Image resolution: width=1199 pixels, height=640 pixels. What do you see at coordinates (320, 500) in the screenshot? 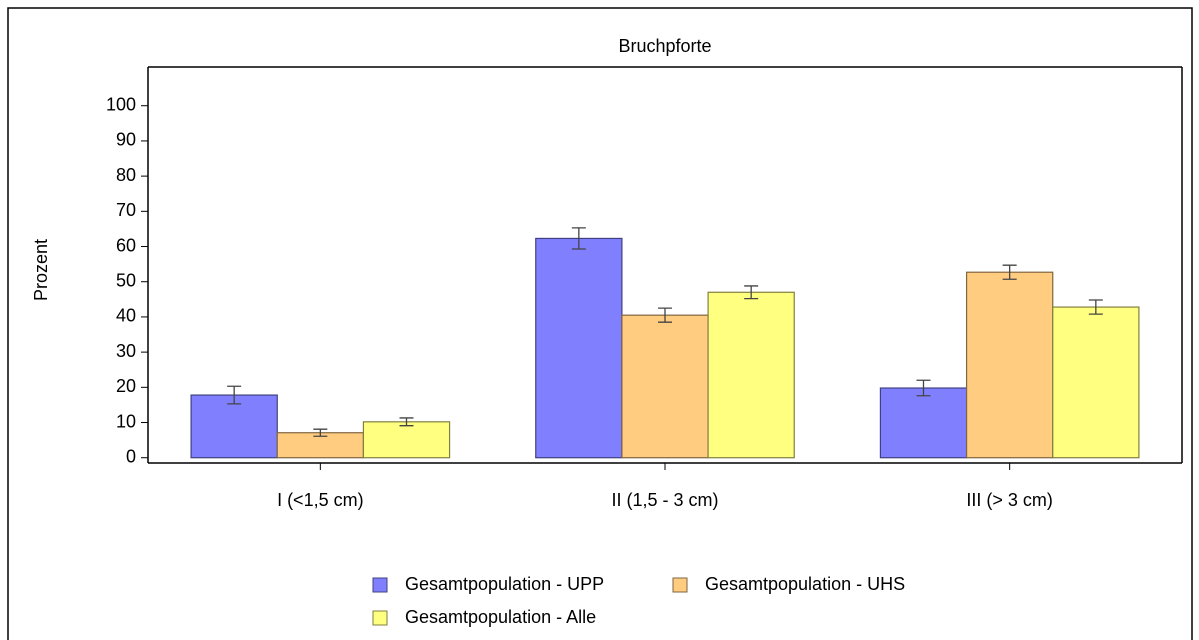
I see `x-tick-label: I (<1,5 cm)` at bounding box center [320, 500].